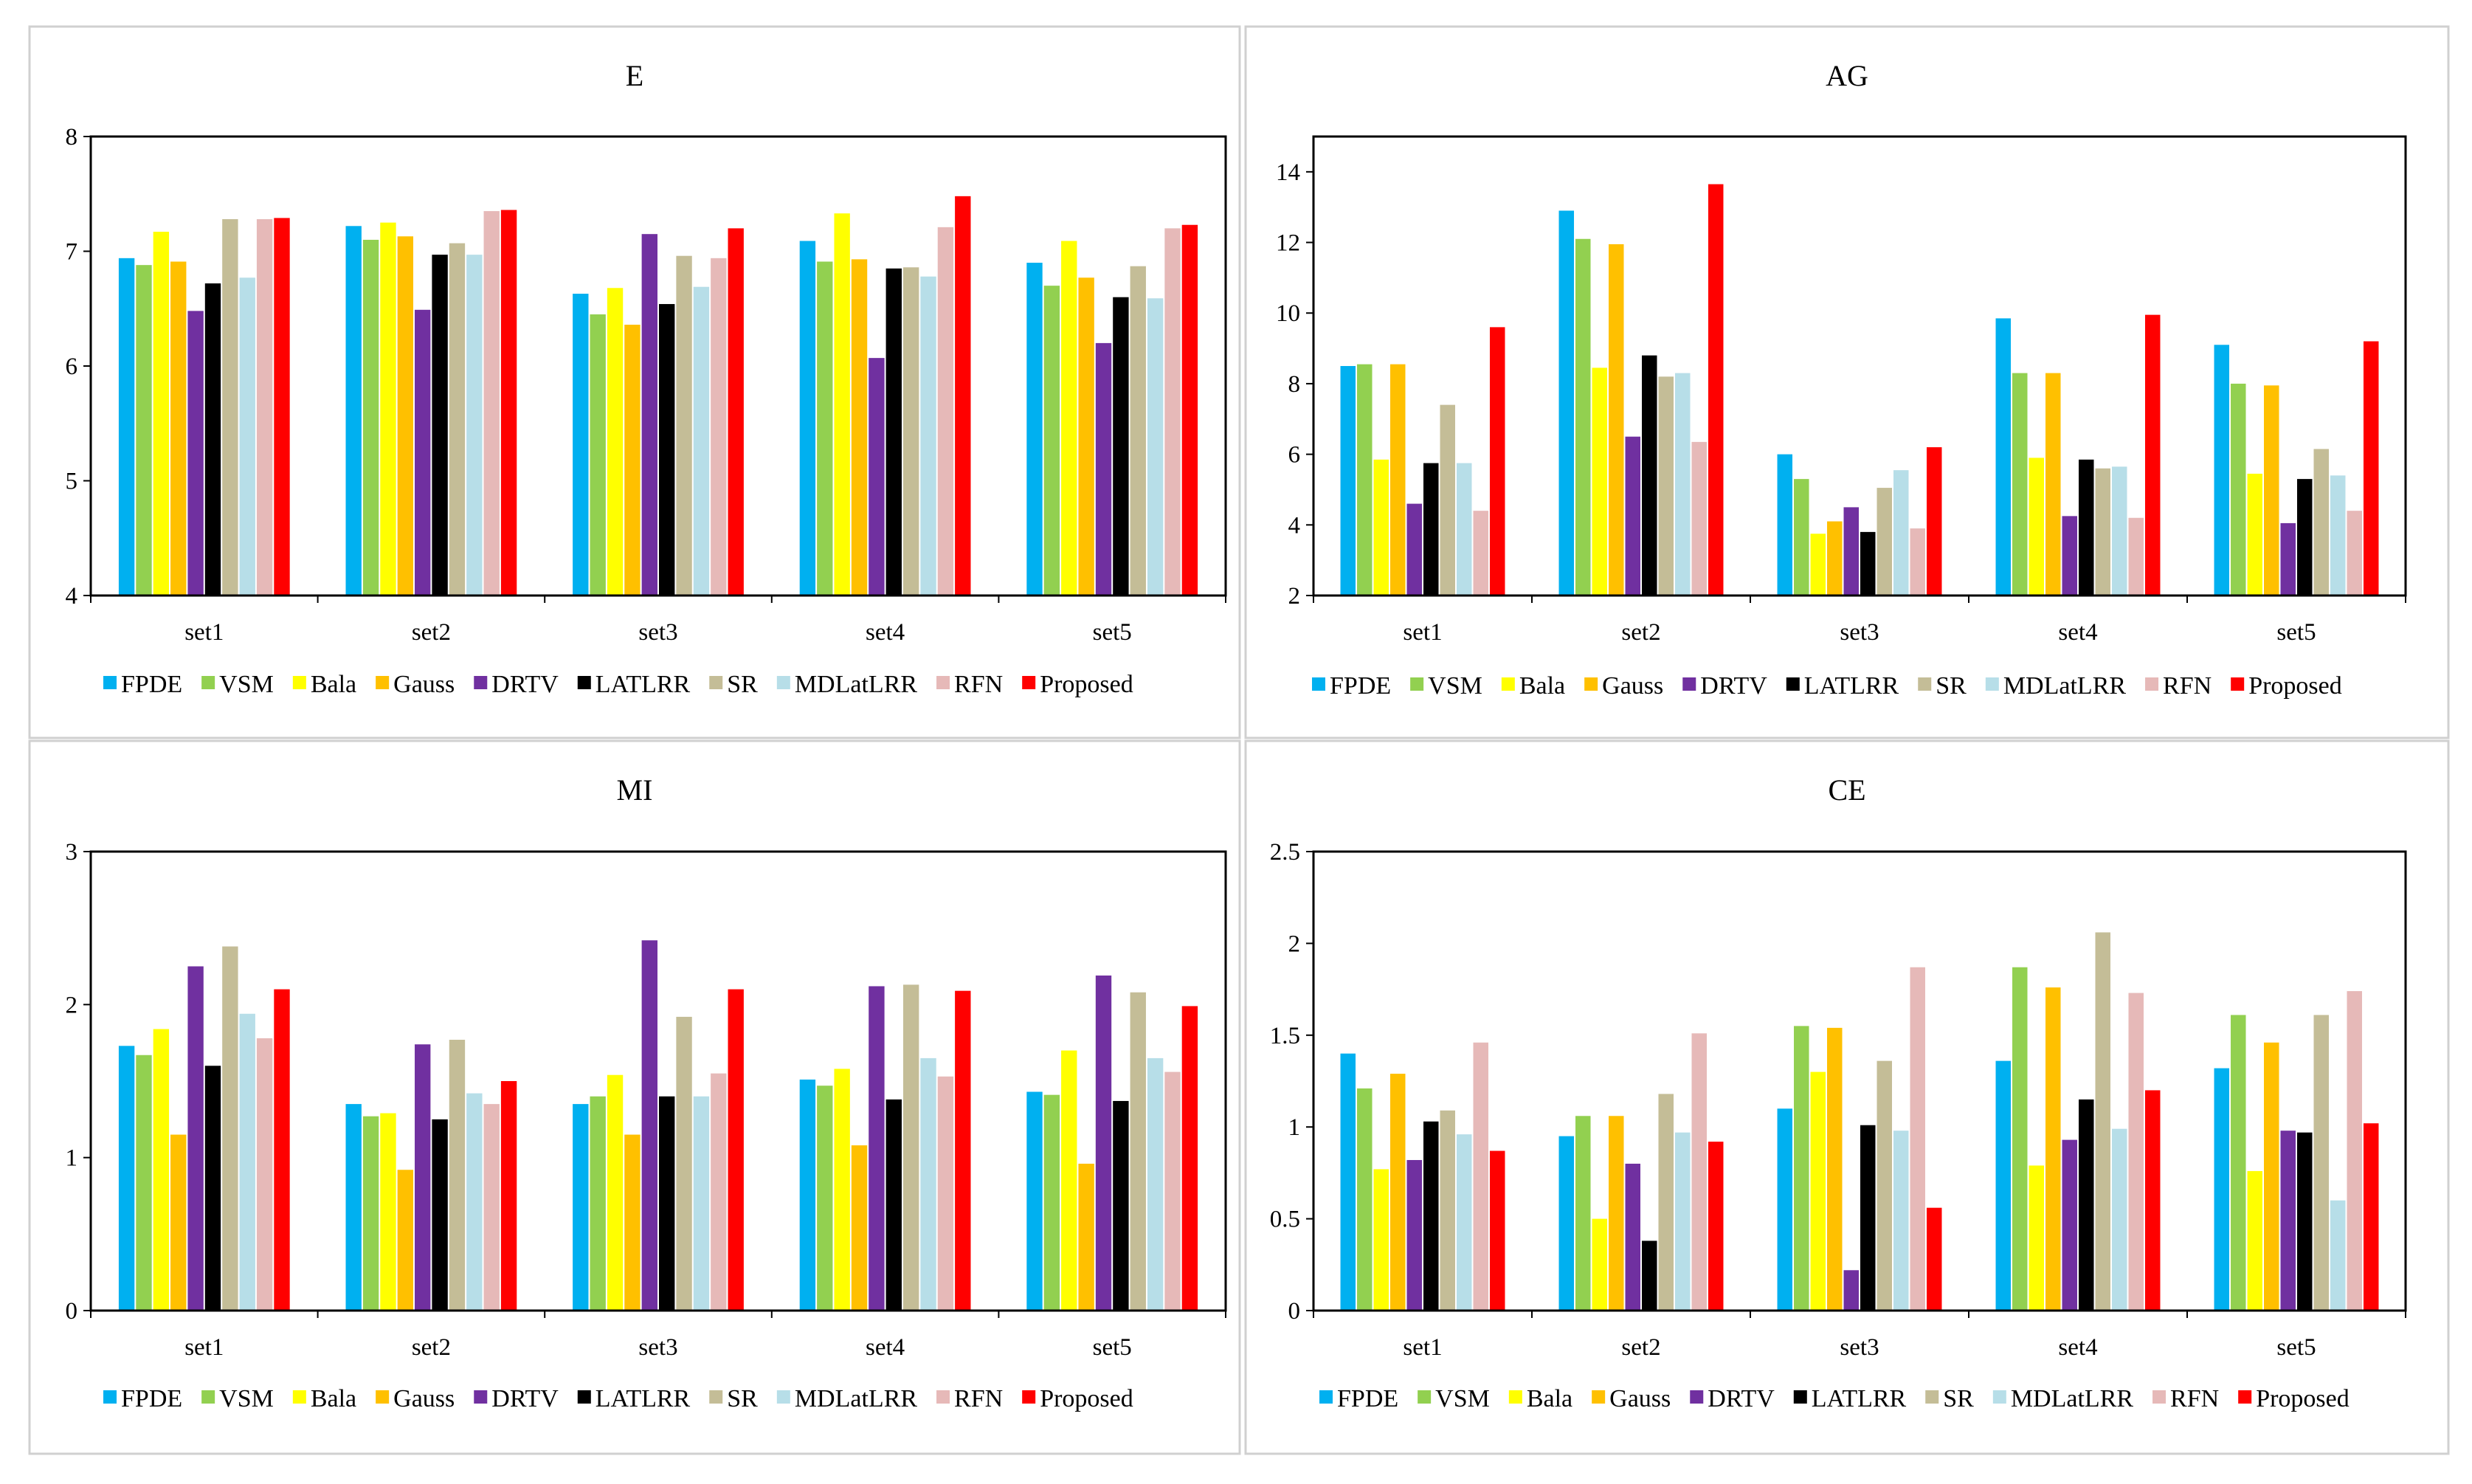 This screenshot has height=1484, width=2472. What do you see at coordinates (1999, 1397) in the screenshot?
I see `legend-swatch-mdlatlrr` at bounding box center [1999, 1397].